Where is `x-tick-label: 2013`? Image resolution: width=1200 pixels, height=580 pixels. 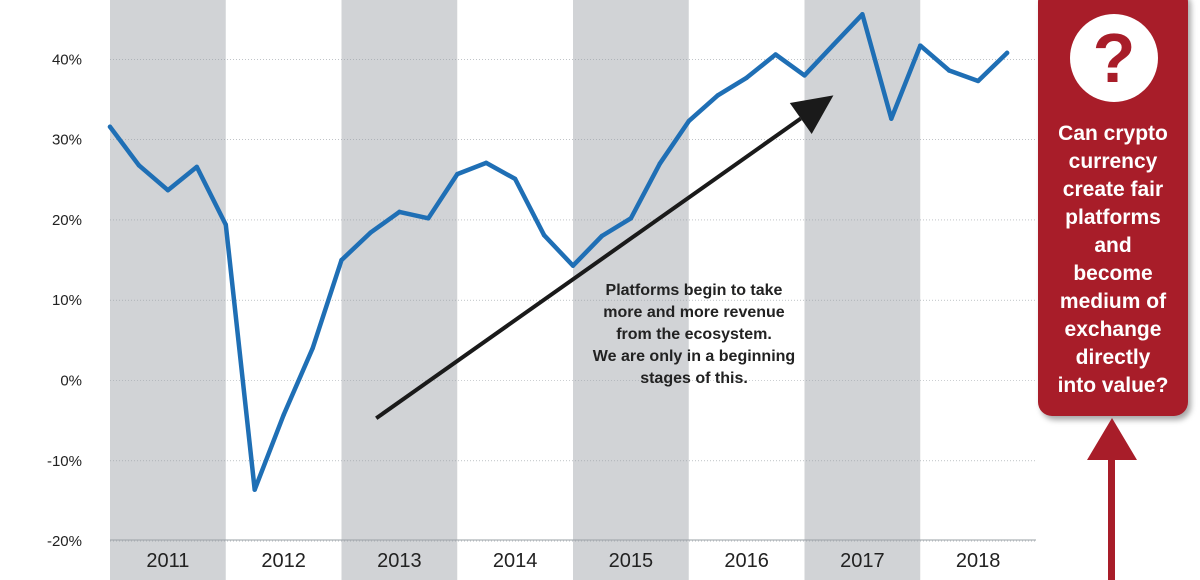 x-tick-label: 2013 is located at coordinates (399, 561).